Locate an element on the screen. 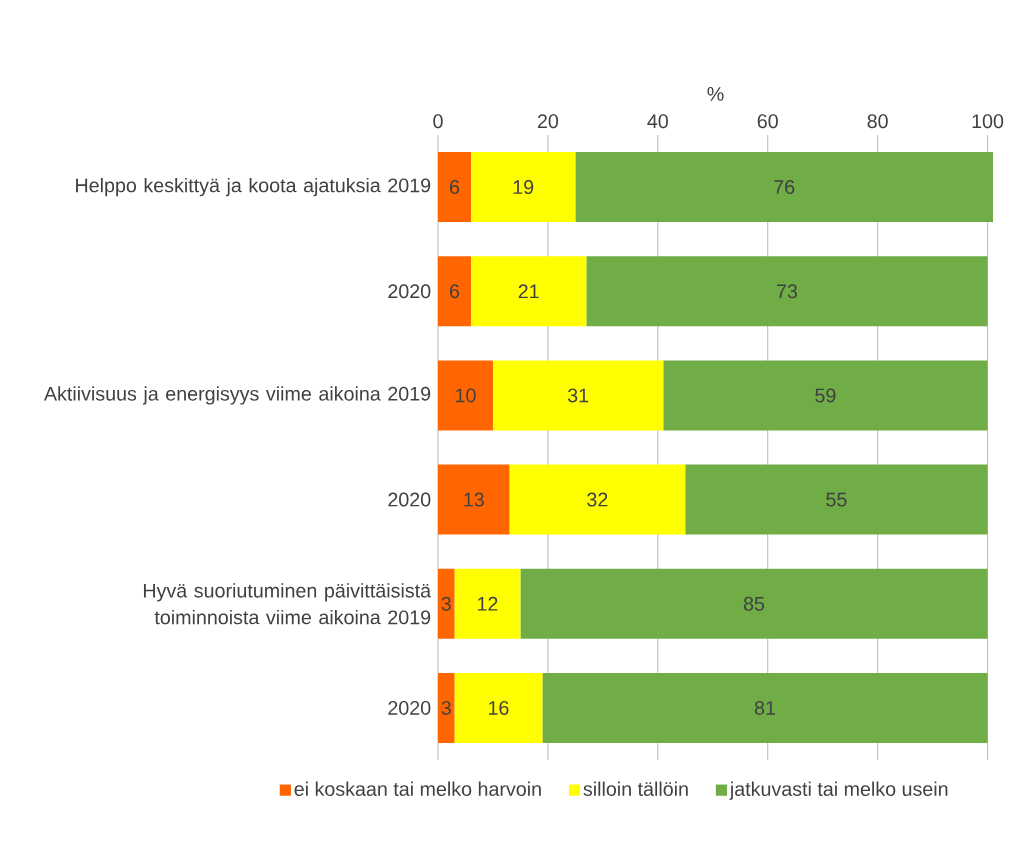 The height and width of the screenshot is (843, 1014). data-label: 81 is located at coordinates (764, 707).